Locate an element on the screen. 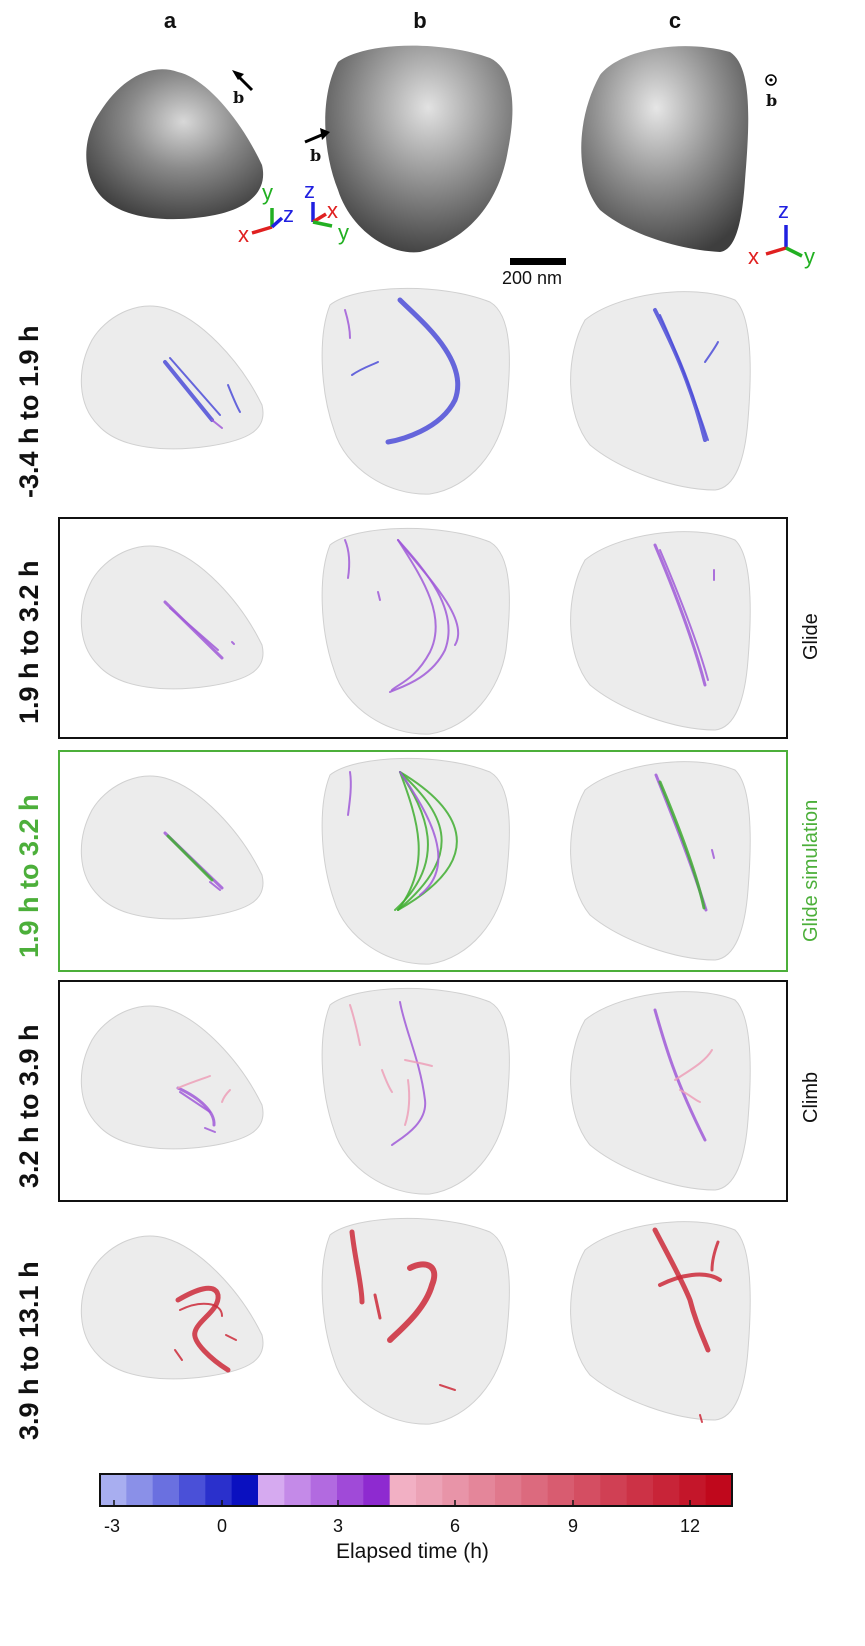  column-label-c: c is located at coordinates (675, 20).